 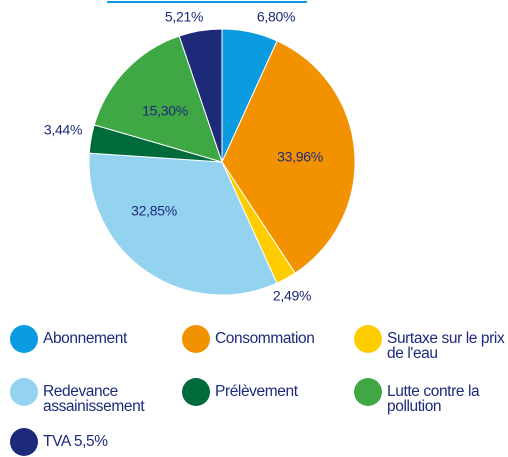 I want to click on value-label: 33,96%, so click(x=300, y=157).